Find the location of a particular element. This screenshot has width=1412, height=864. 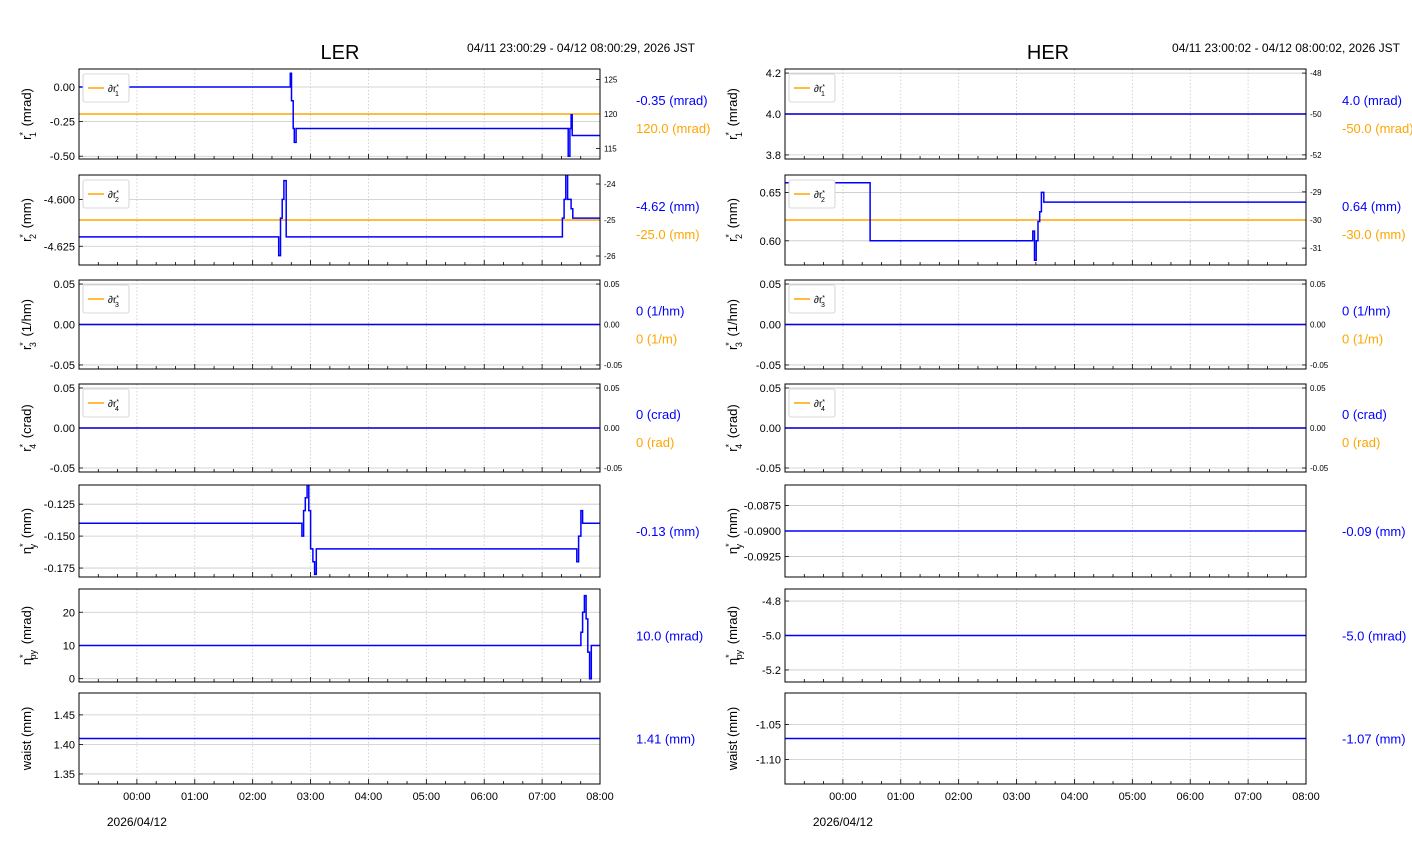

value-readout: -5.0 (mrad) is located at coordinates (1374, 636).